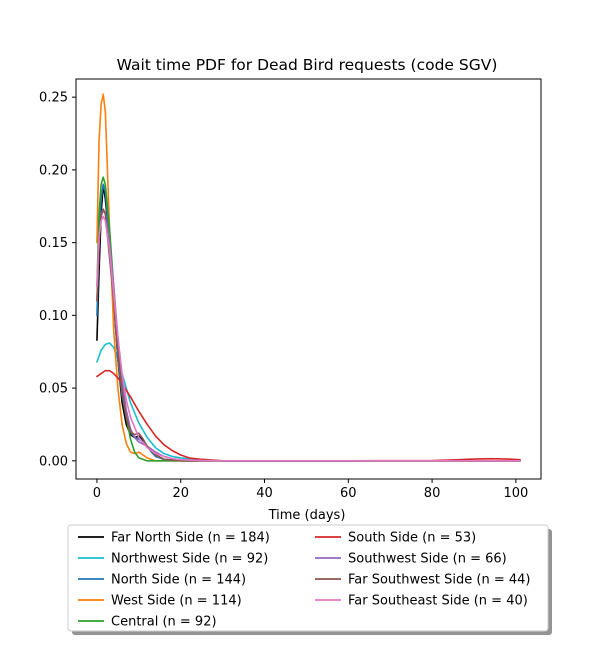  I want to click on y-tick-label-3: 0.15, so click(53, 243).